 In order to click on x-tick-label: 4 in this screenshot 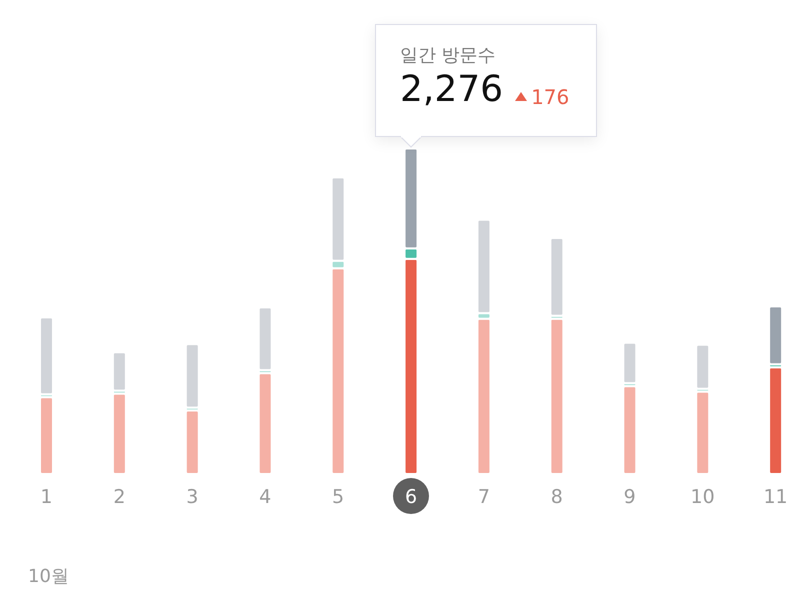, I will do `click(265, 497)`.